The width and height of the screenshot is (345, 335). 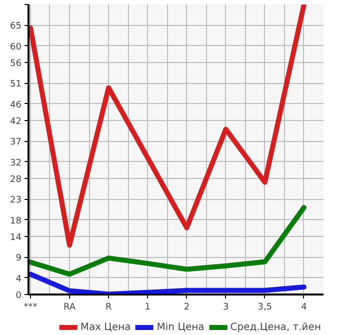 I want to click on y-tick-label: 60, so click(x=16, y=47).